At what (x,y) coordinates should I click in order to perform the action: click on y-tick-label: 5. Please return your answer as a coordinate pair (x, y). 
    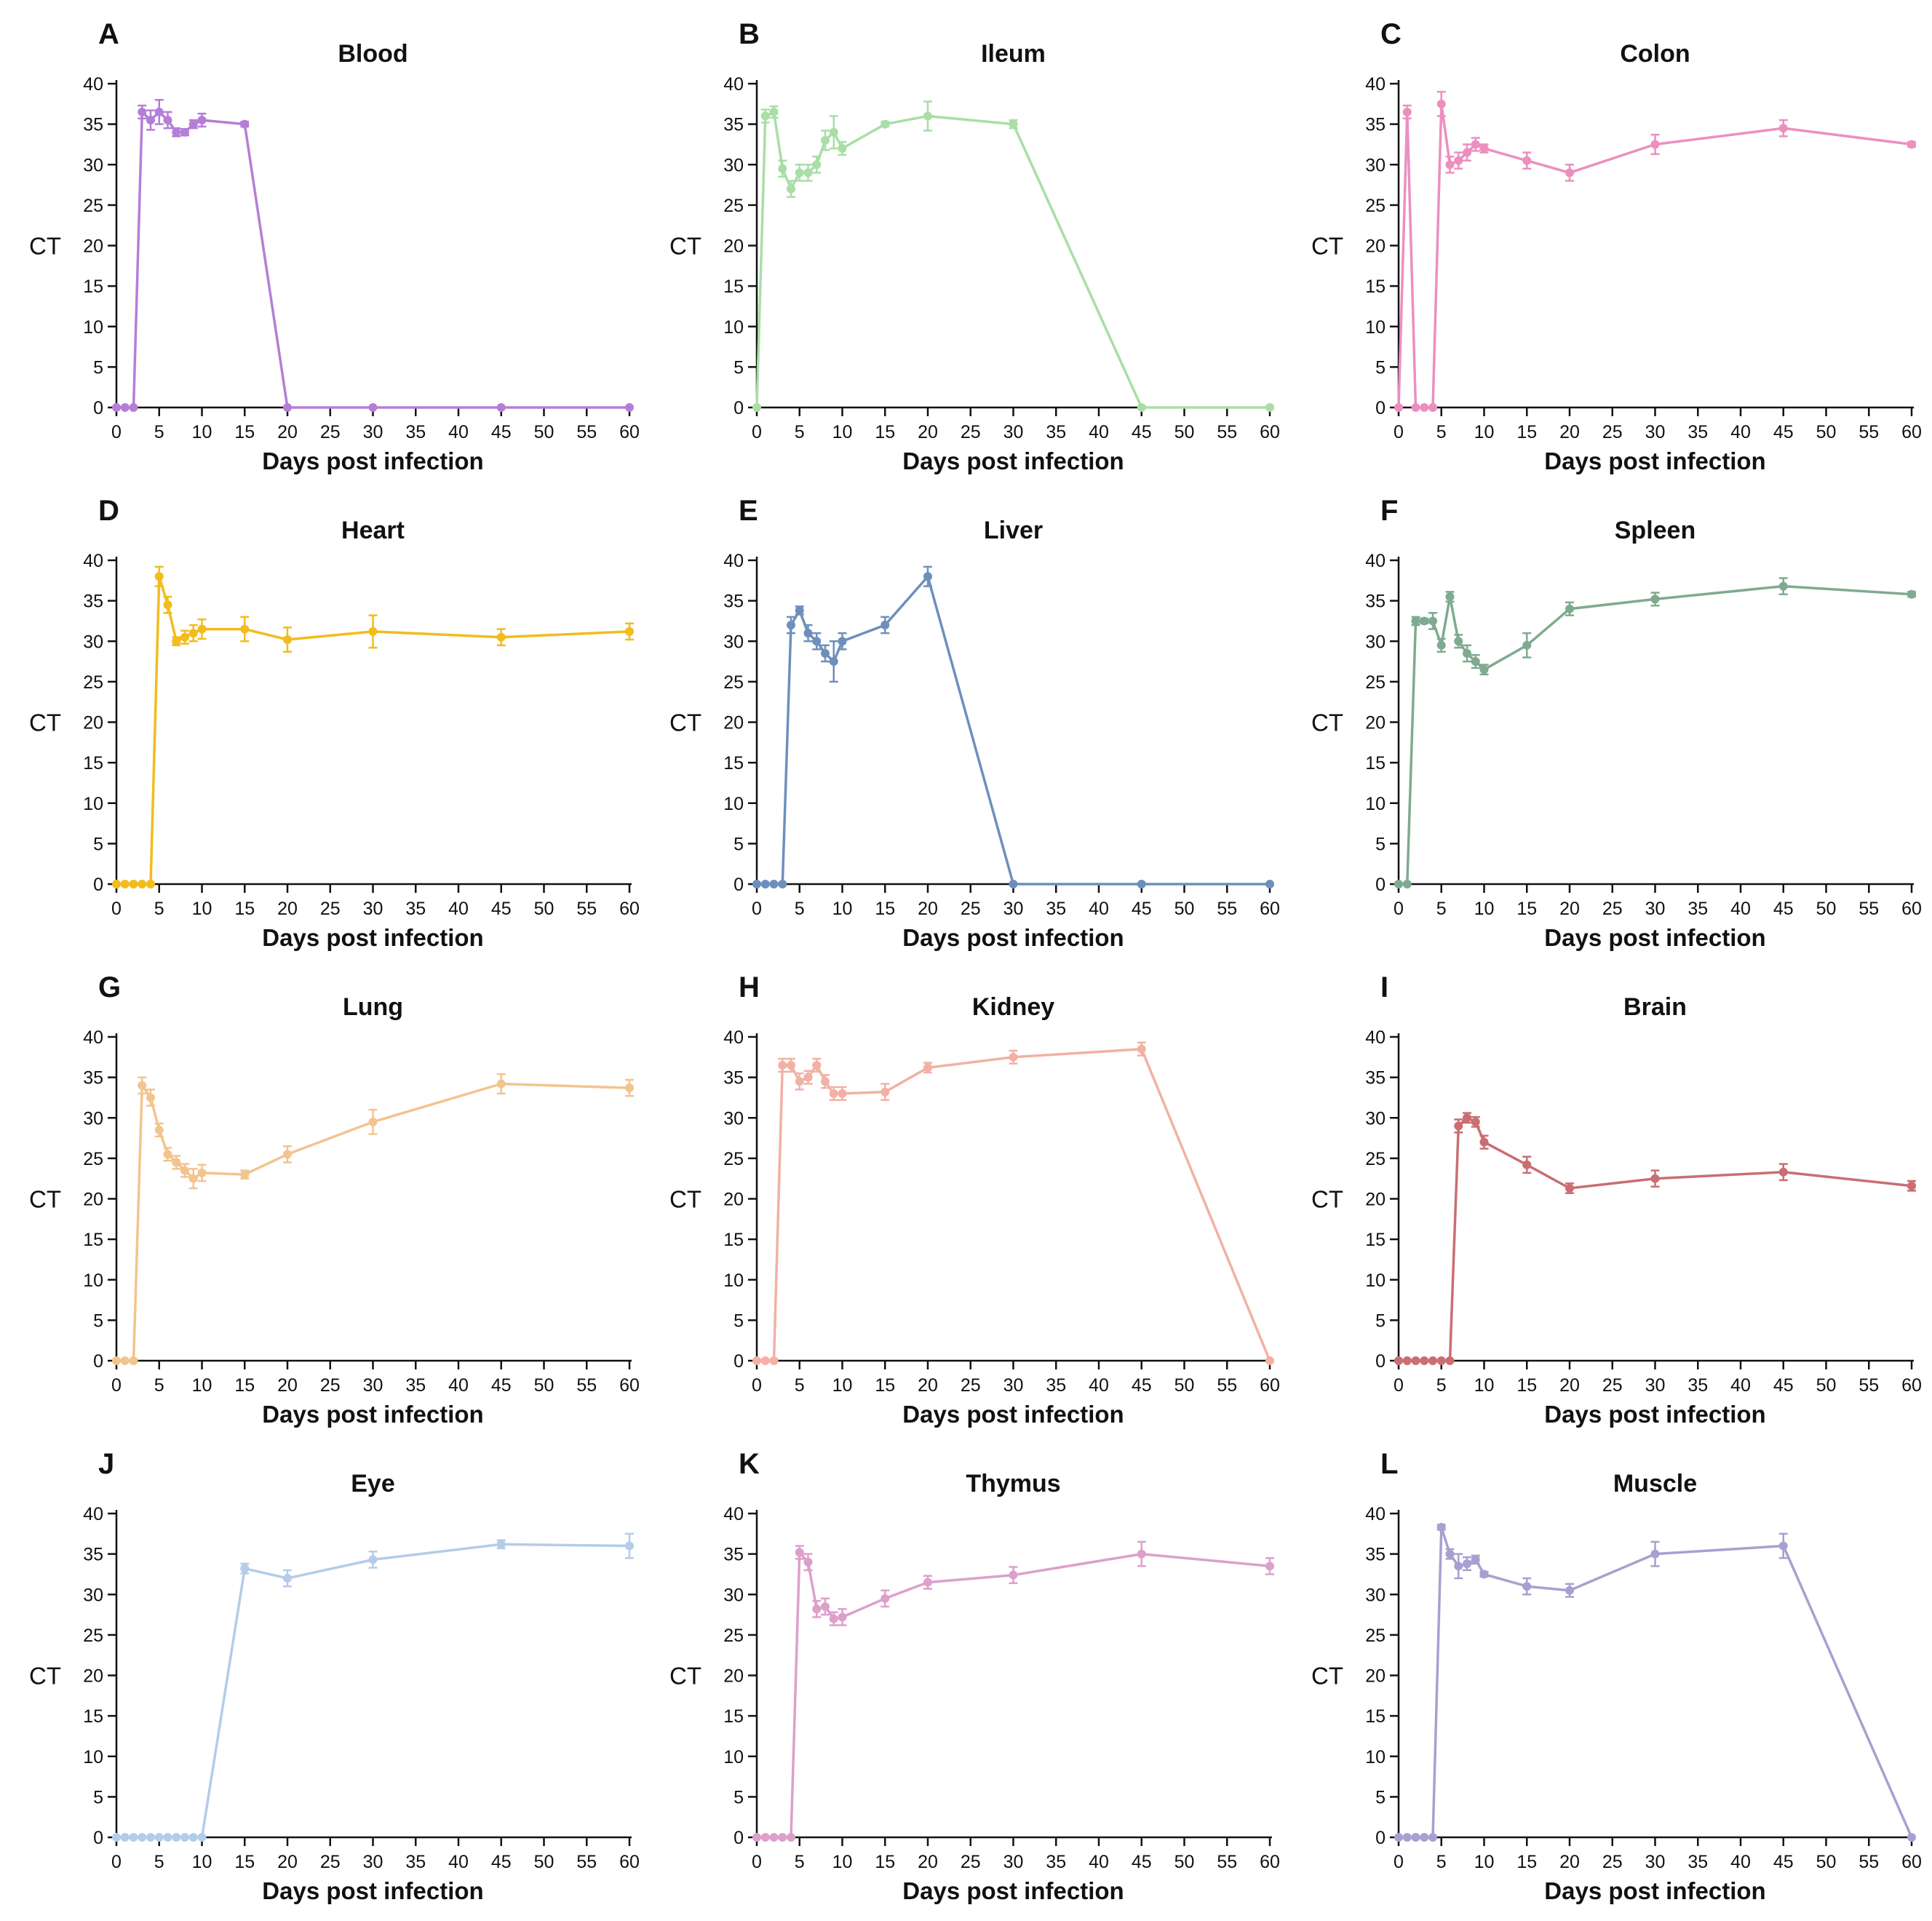
    Looking at the image, I should click on (98, 844).